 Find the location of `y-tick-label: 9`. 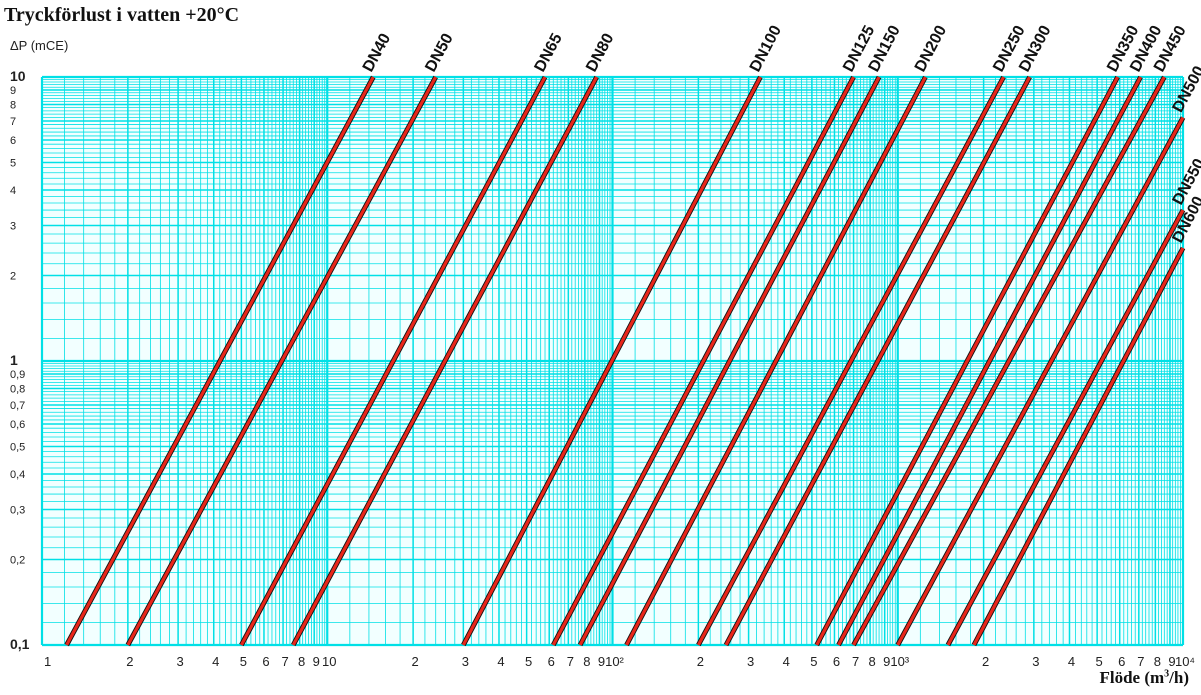

y-tick-label: 9 is located at coordinates (13, 91).